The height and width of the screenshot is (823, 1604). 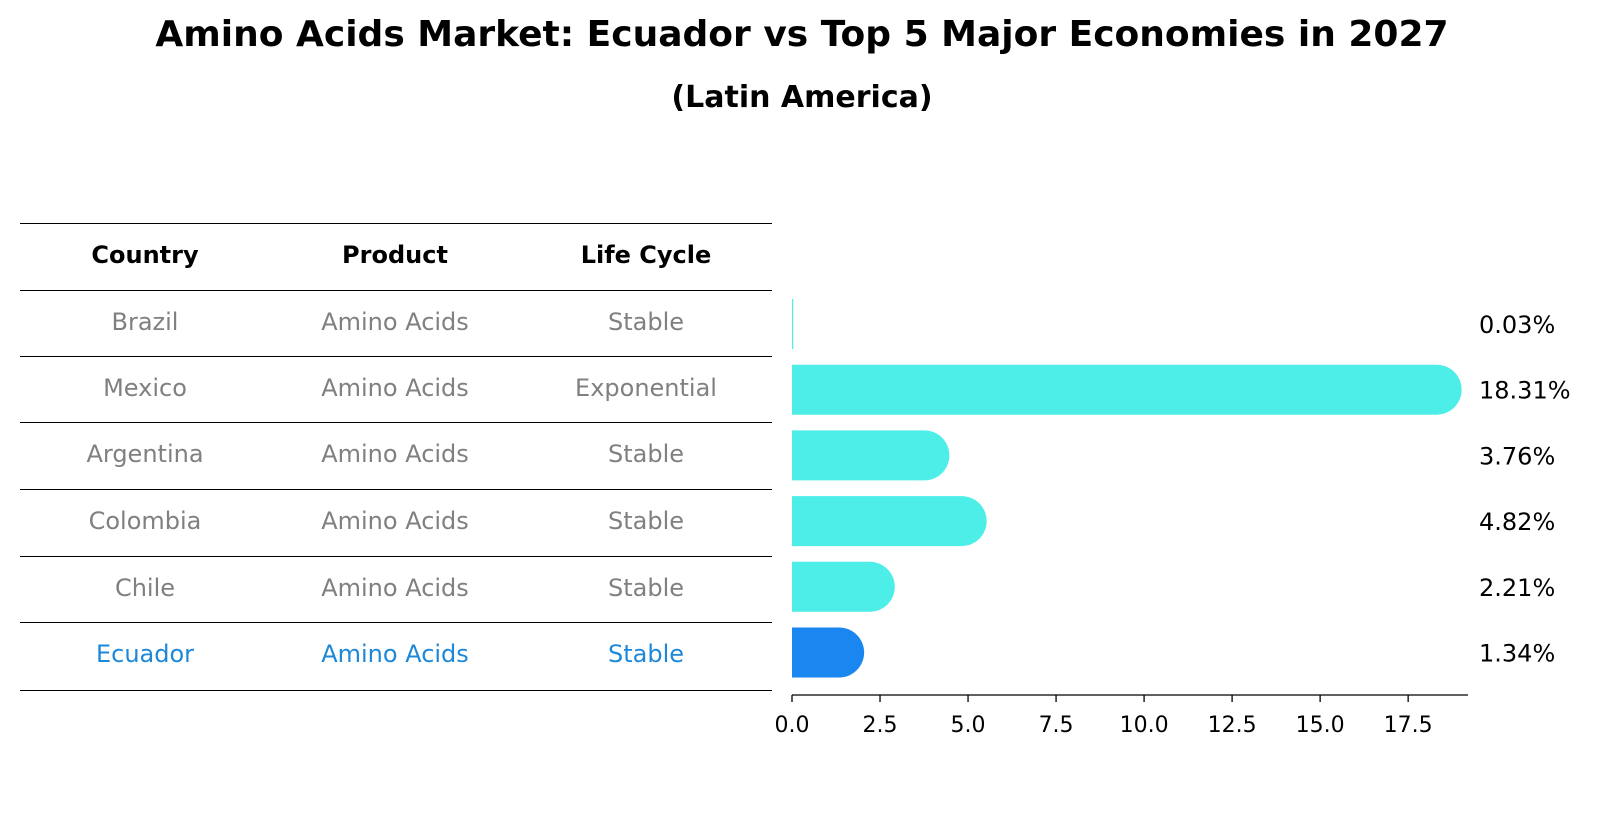 I want to click on cell-country: Argentina, so click(x=145, y=454).